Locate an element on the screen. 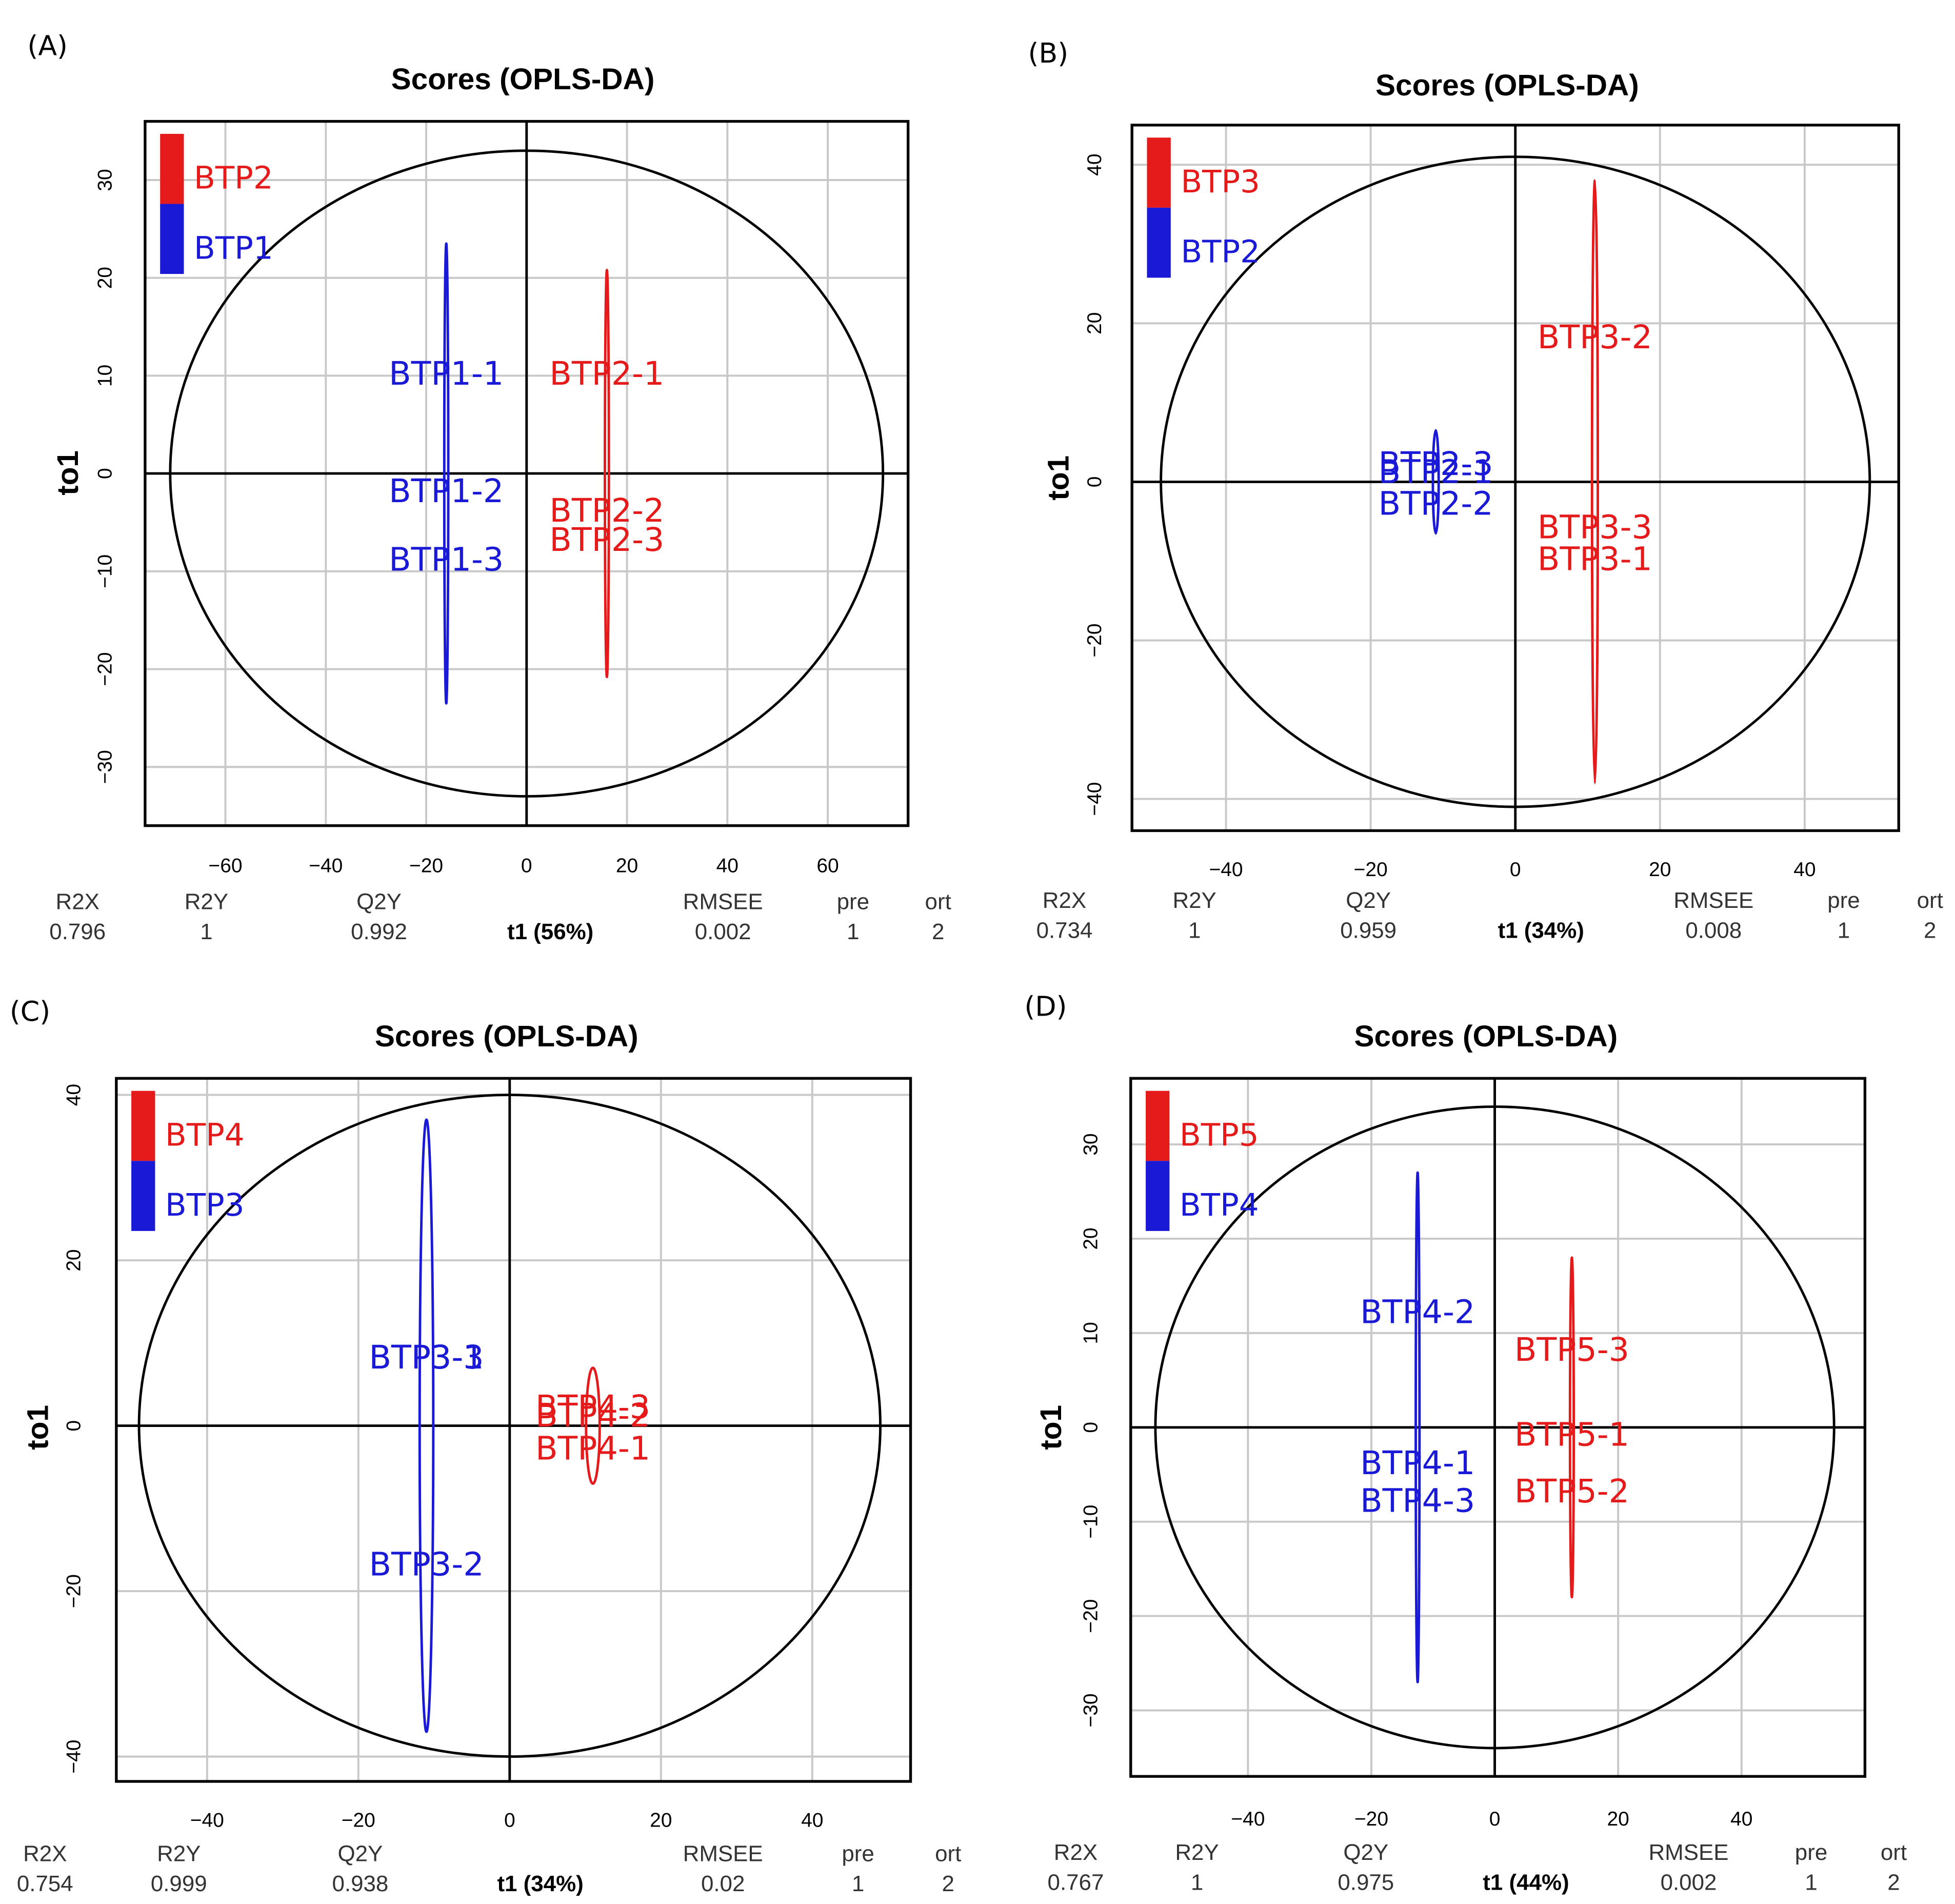 This screenshot has height=1904, width=1955. point-label-btp3-2: BTP3-2 is located at coordinates (426, 1564).